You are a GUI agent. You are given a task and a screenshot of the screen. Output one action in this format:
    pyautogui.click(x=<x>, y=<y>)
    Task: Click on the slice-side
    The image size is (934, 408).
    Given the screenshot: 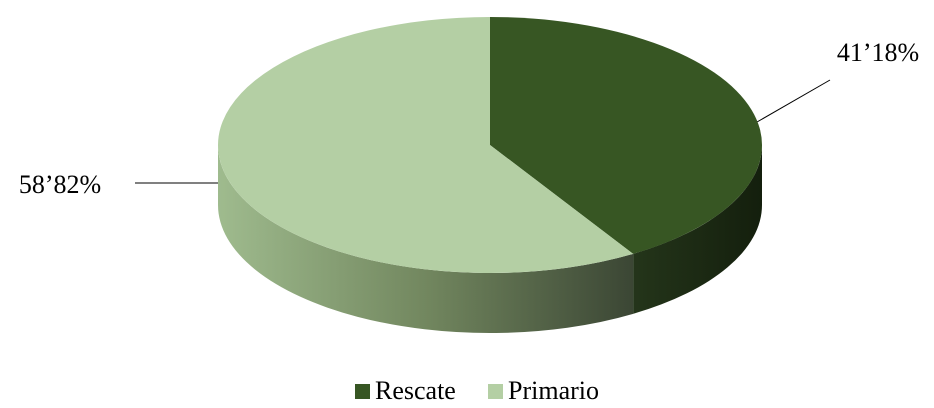 What is the action you would take?
    pyautogui.click(x=697, y=229)
    